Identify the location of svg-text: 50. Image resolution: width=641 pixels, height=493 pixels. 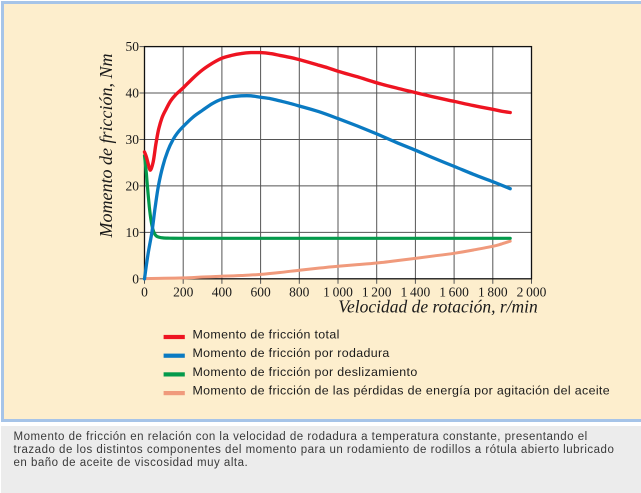
(133, 46).